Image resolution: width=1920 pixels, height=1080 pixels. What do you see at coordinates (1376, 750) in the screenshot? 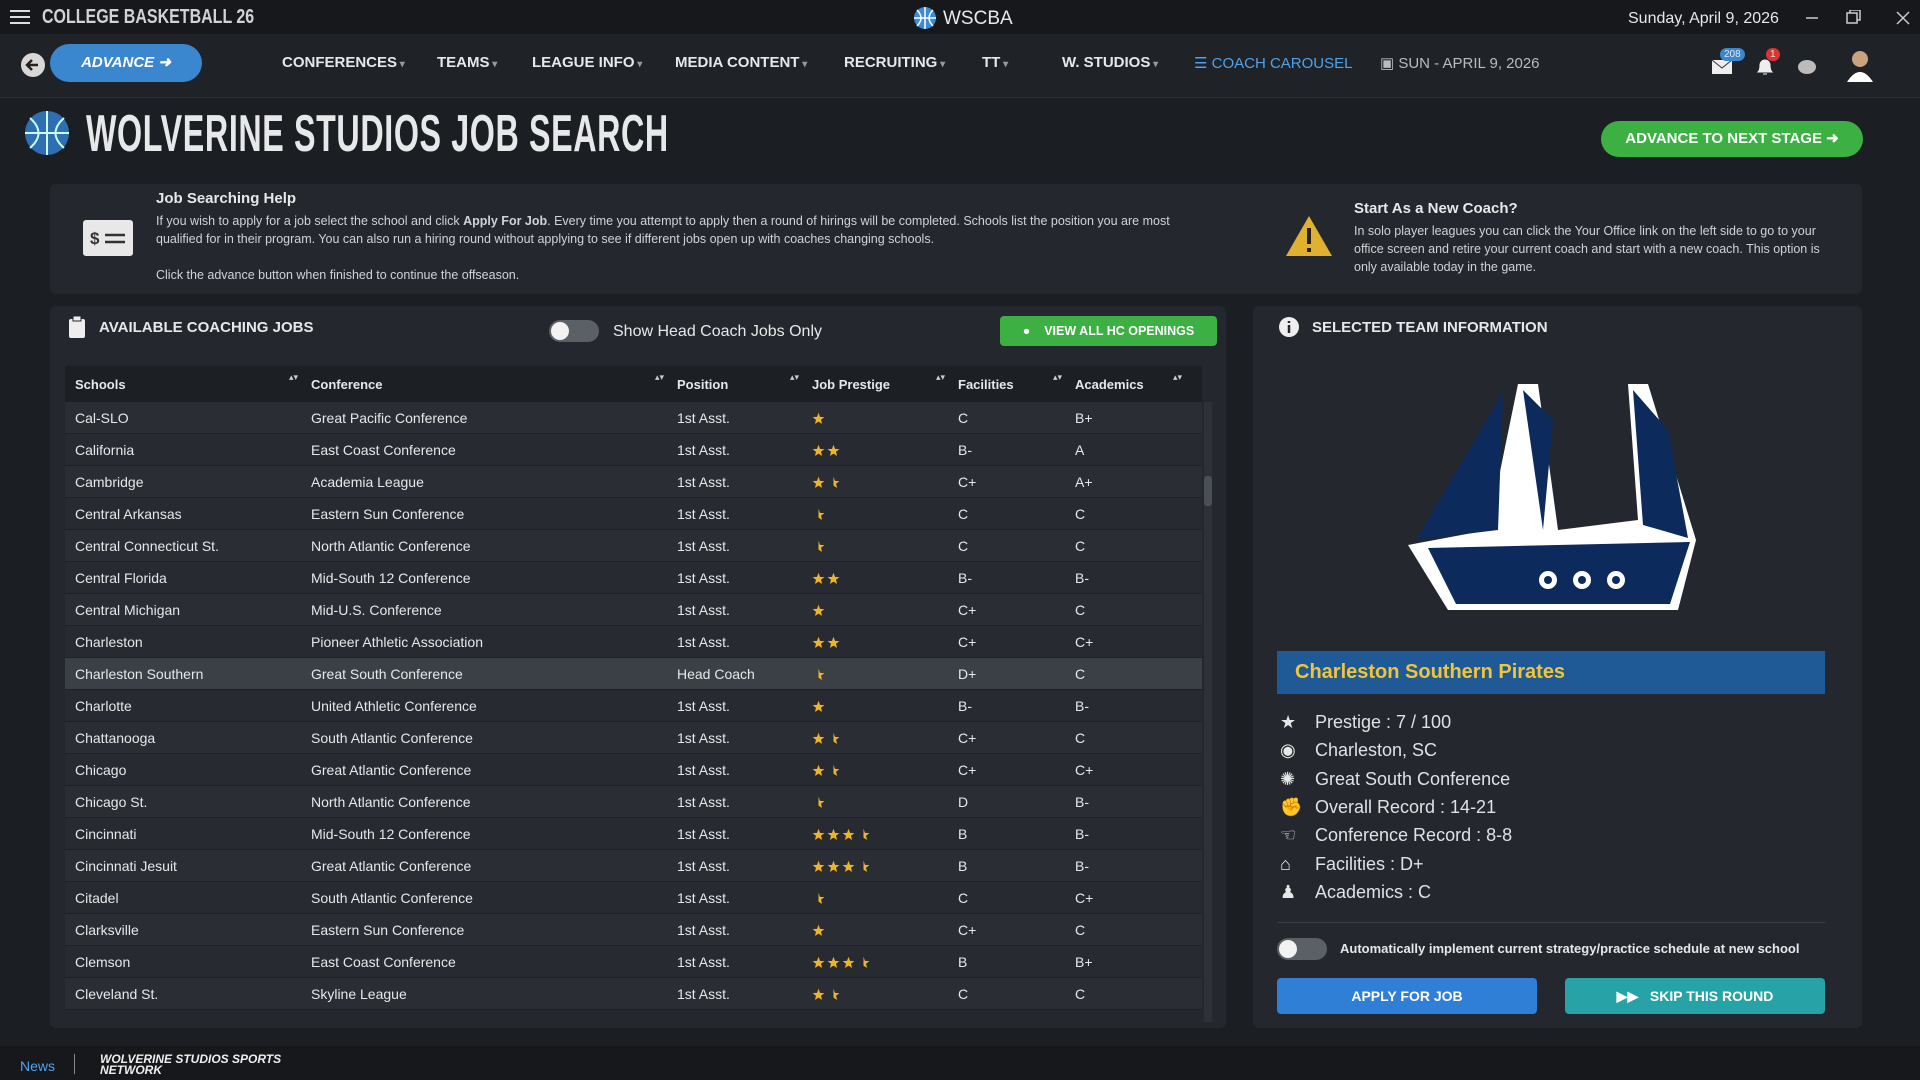
I see `team-info: Charleston, SC` at bounding box center [1376, 750].